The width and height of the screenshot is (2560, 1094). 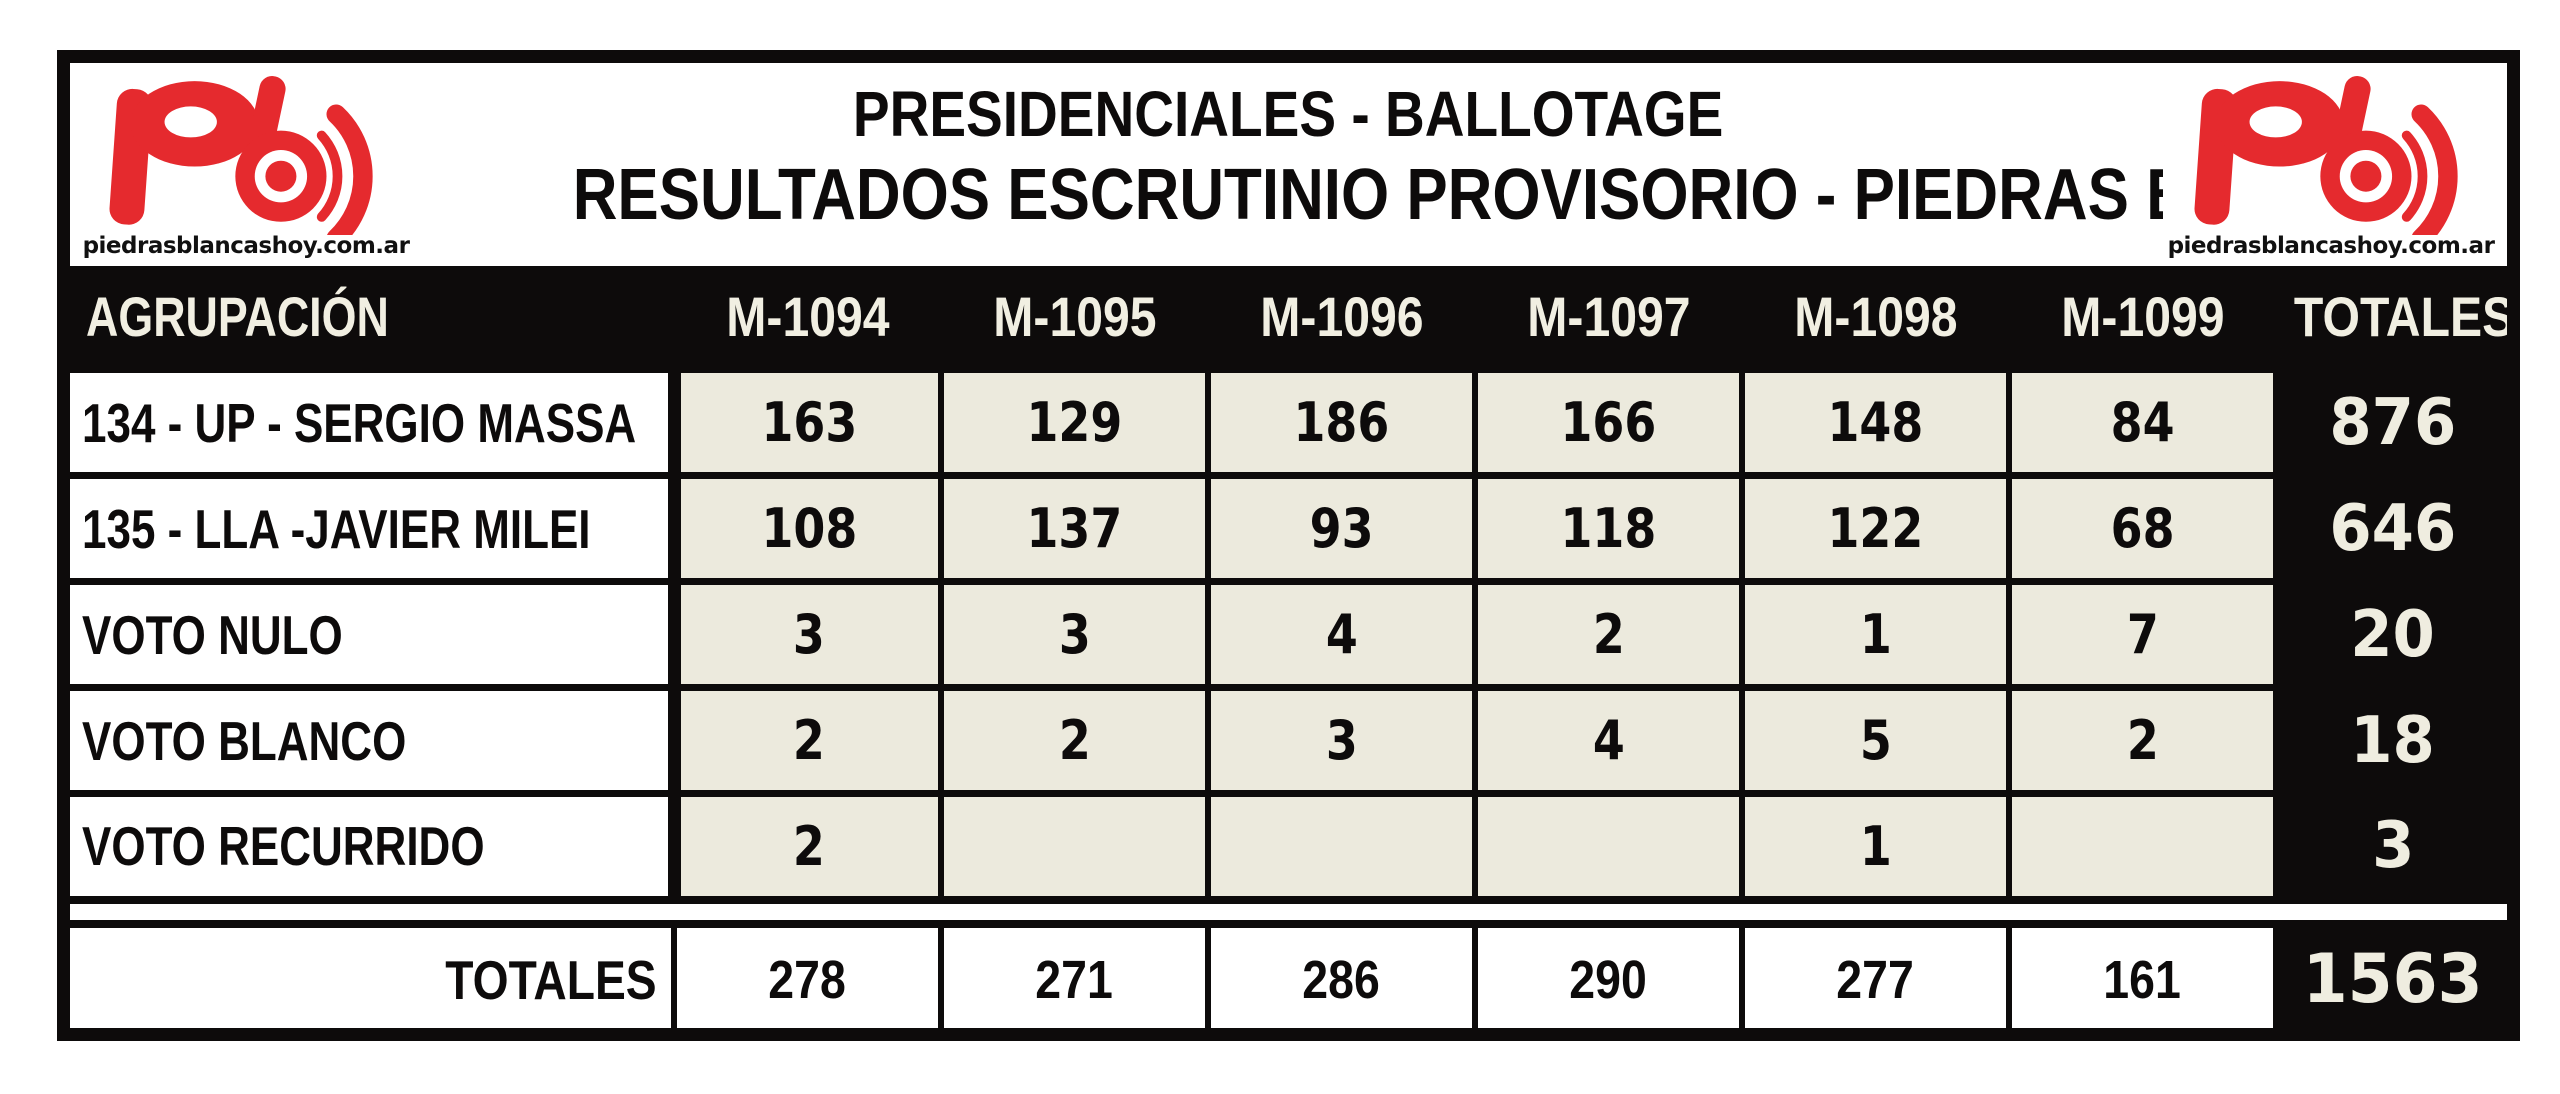 I want to click on footer-value-cell: 286, so click(x=1340, y=973).